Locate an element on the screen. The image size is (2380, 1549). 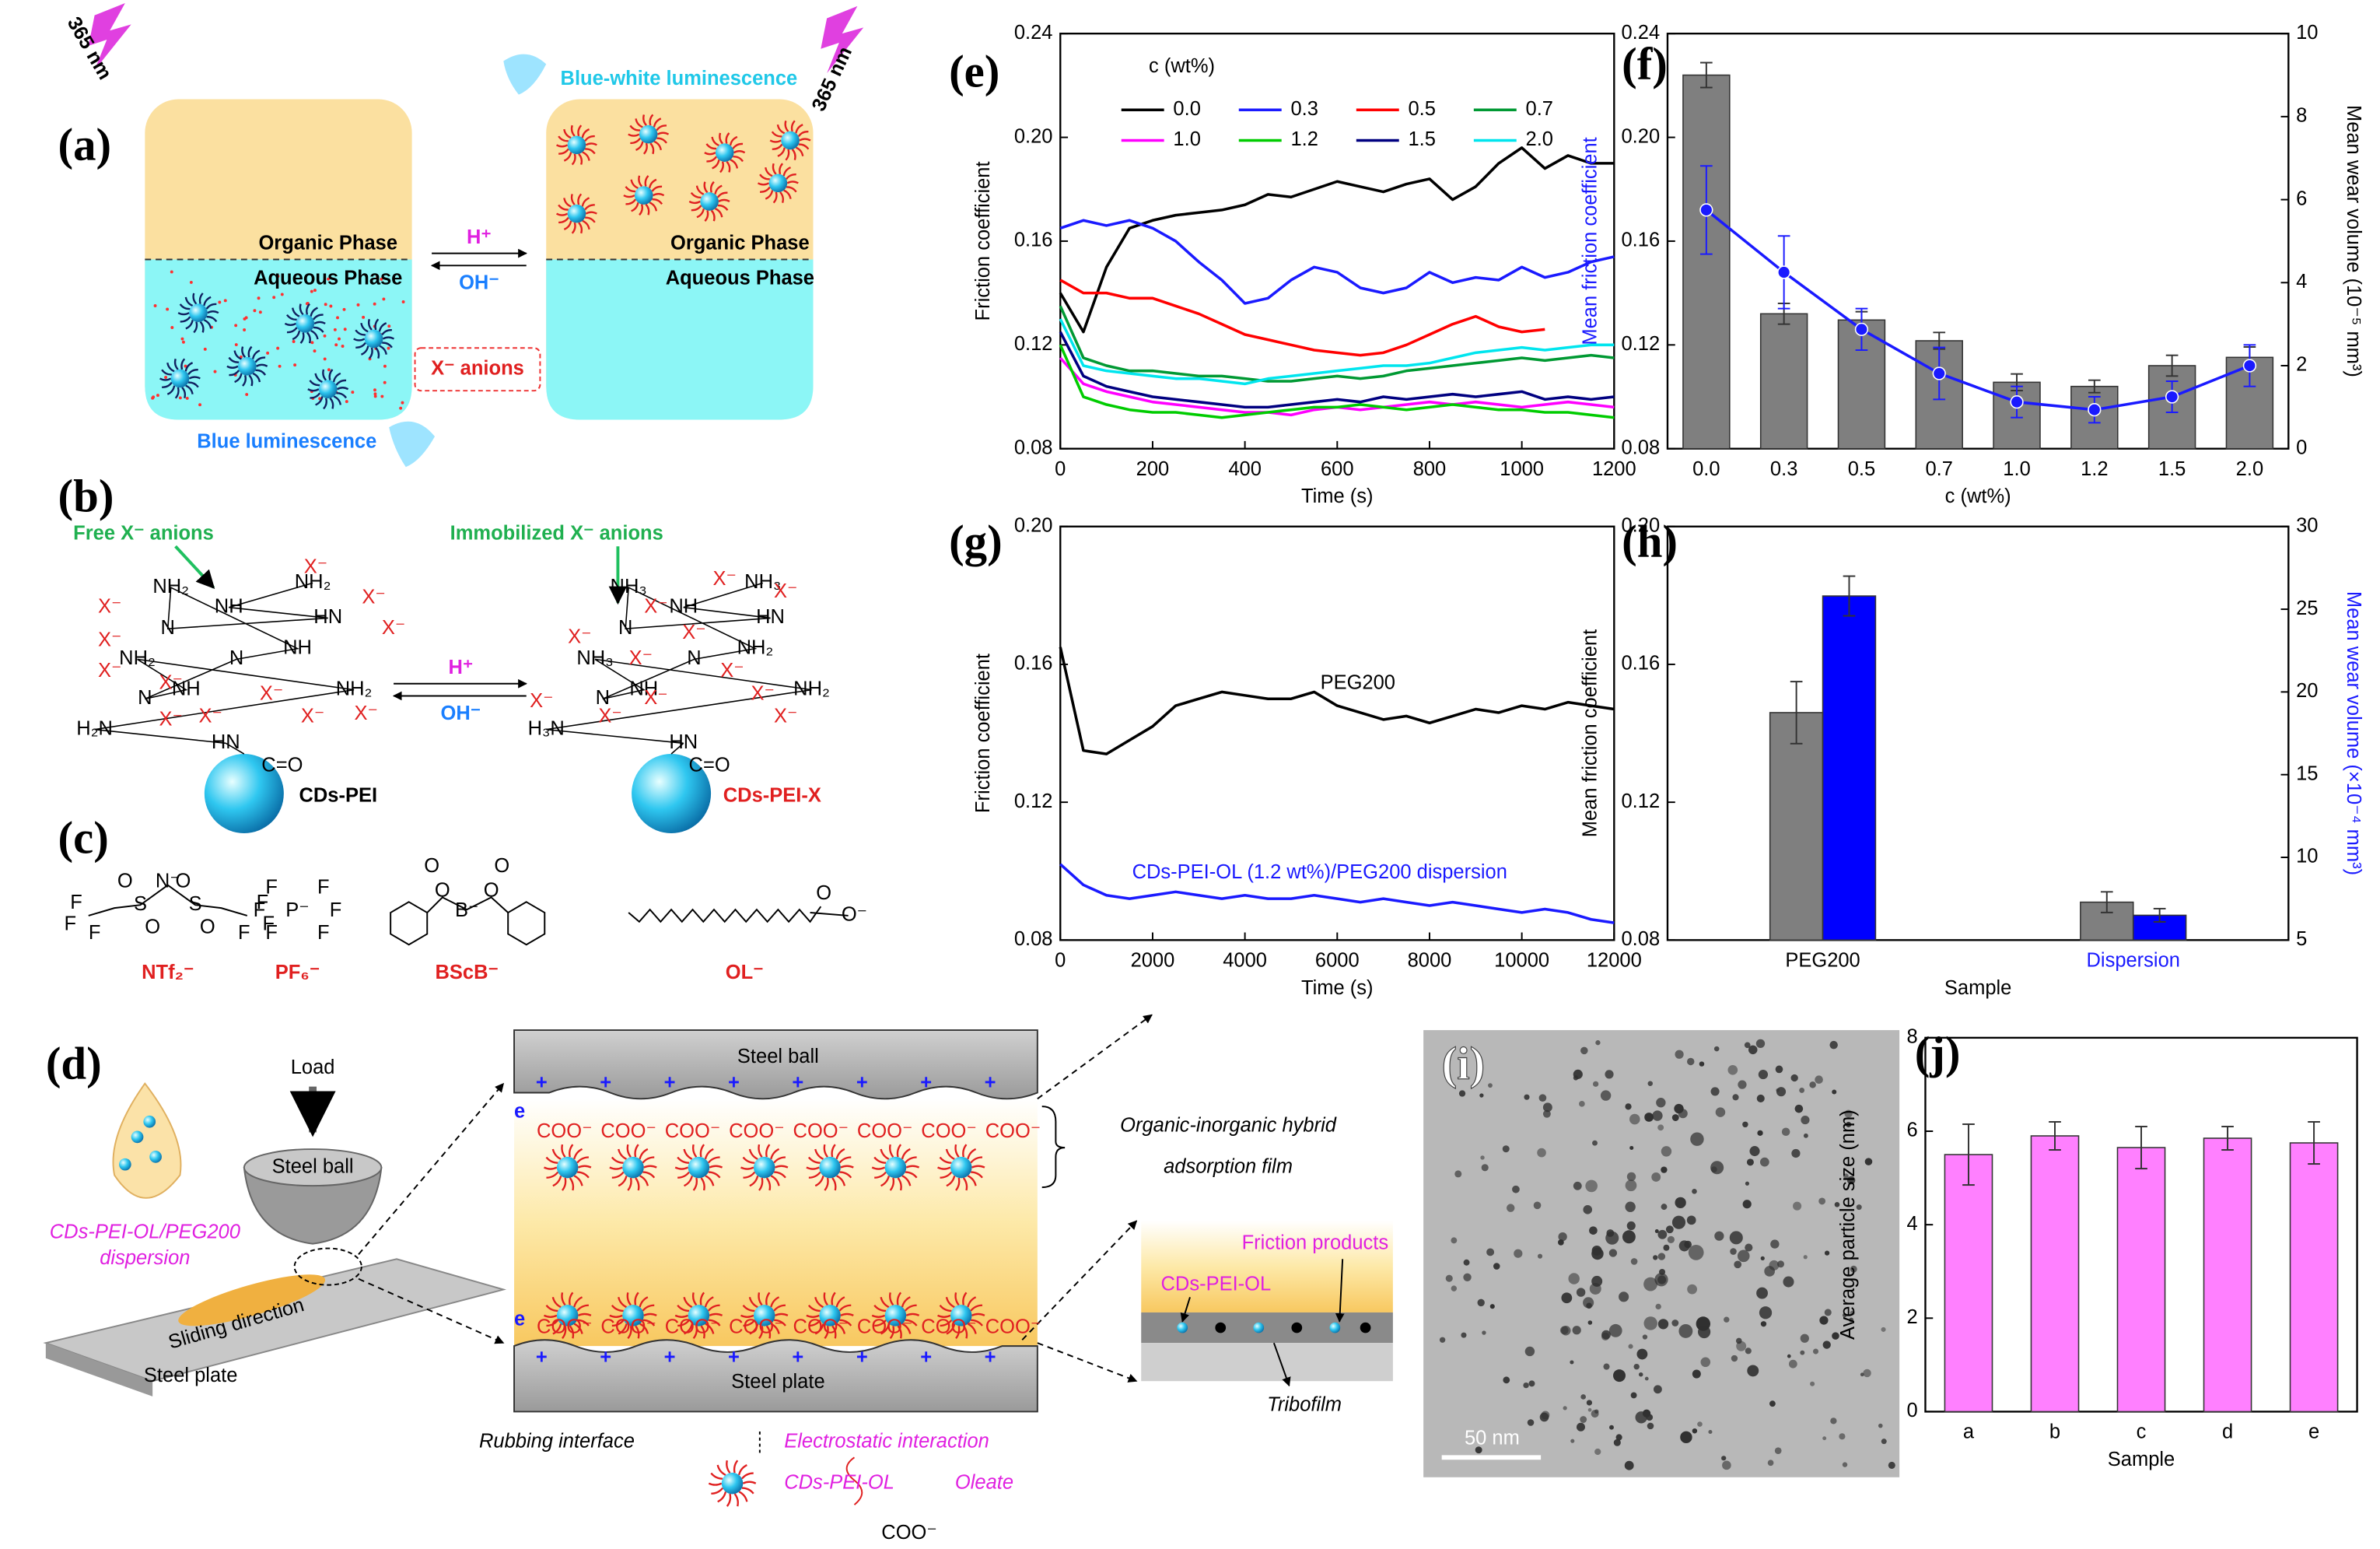
luminescence-label: Blue luminescence is located at coordinates (287, 442).